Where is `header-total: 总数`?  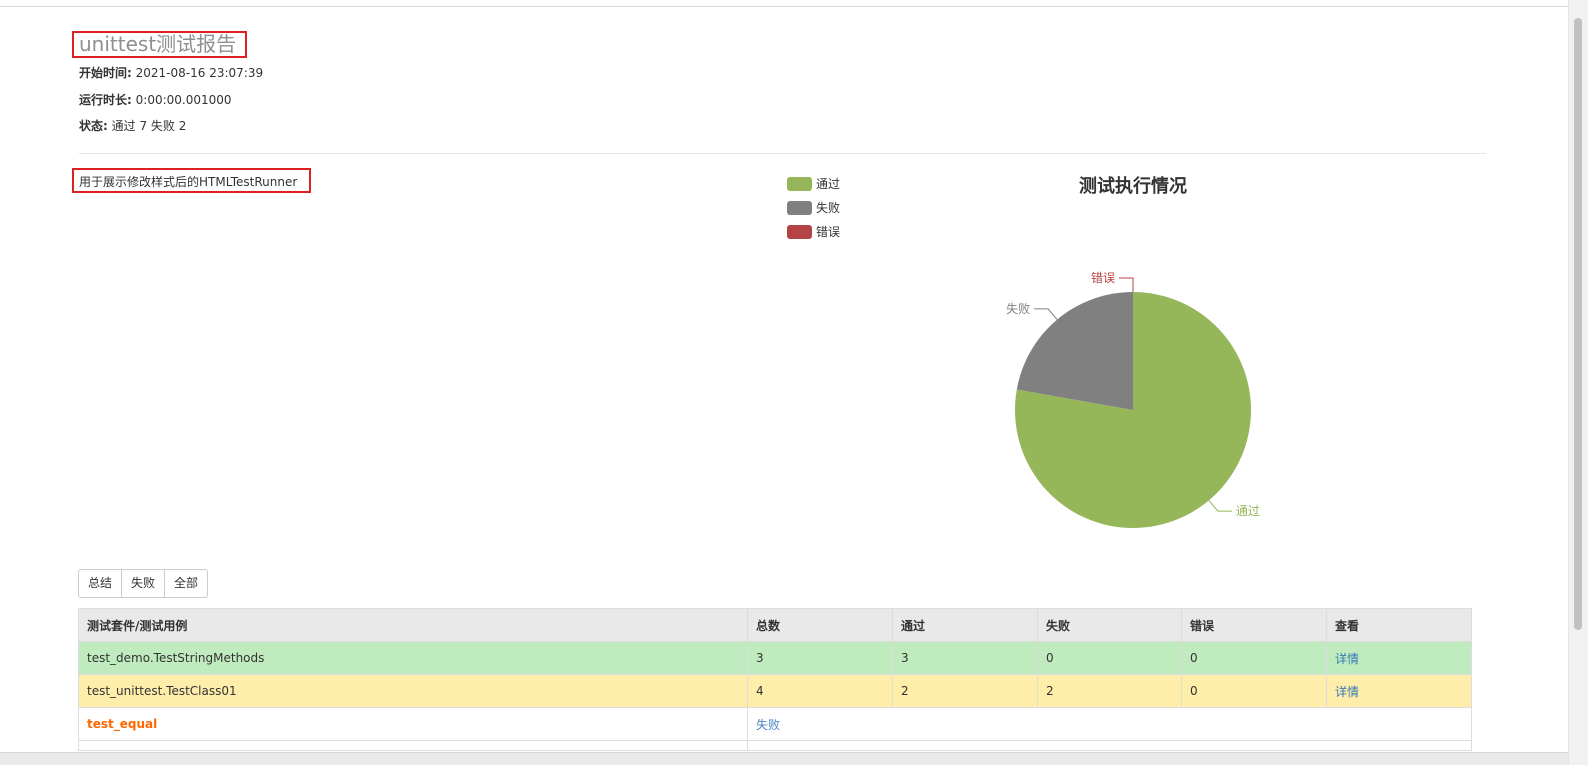
header-total: 总数 is located at coordinates (820, 625).